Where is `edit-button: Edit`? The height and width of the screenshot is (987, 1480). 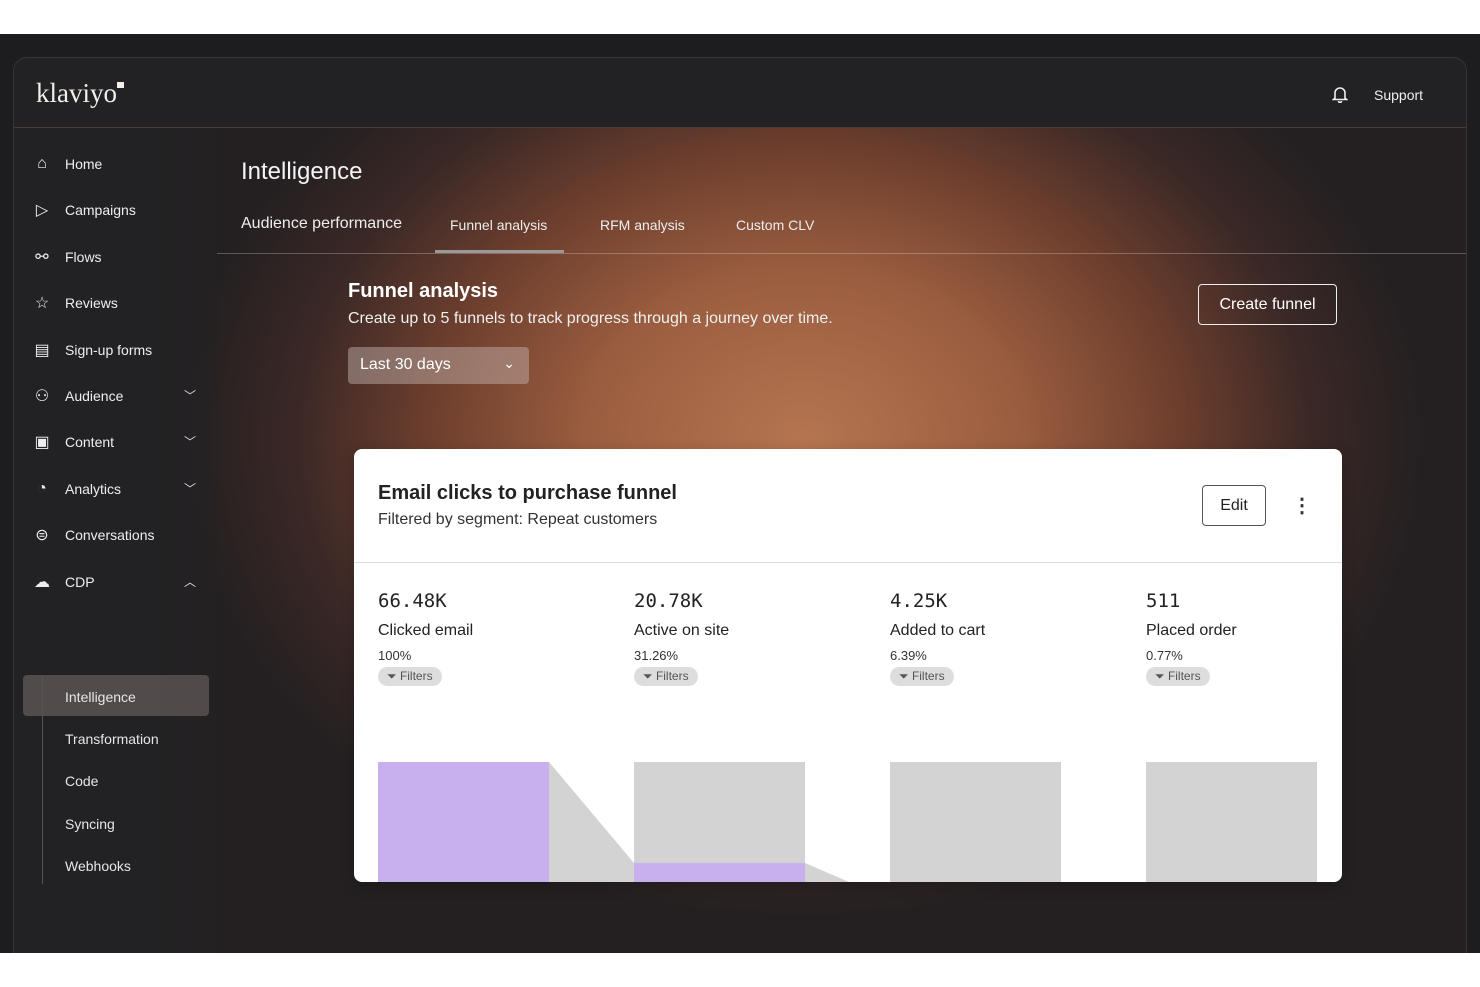 edit-button: Edit is located at coordinates (1234, 505).